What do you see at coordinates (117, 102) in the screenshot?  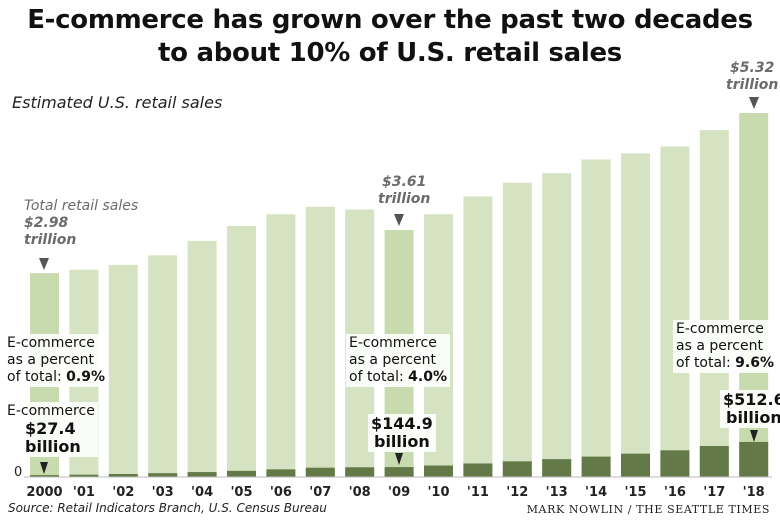 I see `chart-subtitle: Estimated U.S. retail sales` at bounding box center [117, 102].